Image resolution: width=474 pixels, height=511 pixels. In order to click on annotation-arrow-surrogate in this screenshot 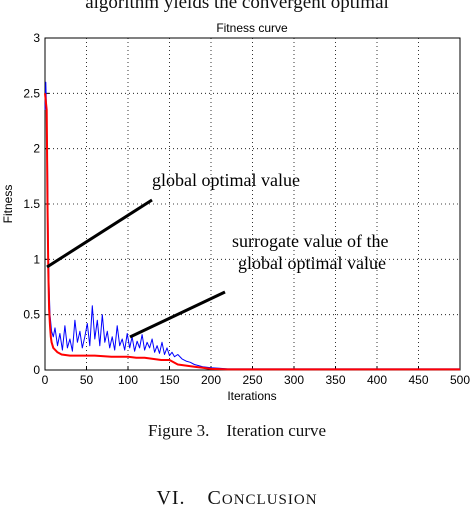, I will do `click(177, 314)`.